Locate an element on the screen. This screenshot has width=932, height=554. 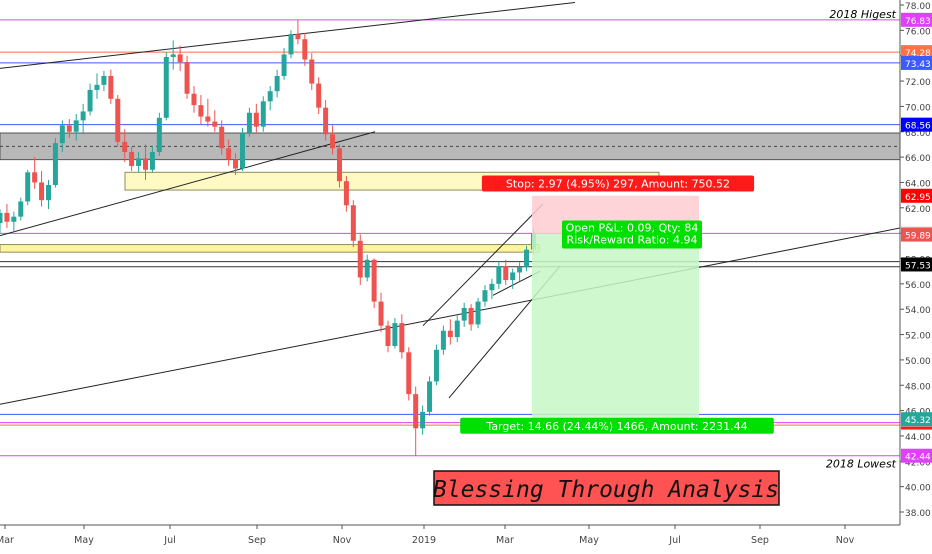
price-axis-tag: 74.28 is located at coordinates (918, 54).